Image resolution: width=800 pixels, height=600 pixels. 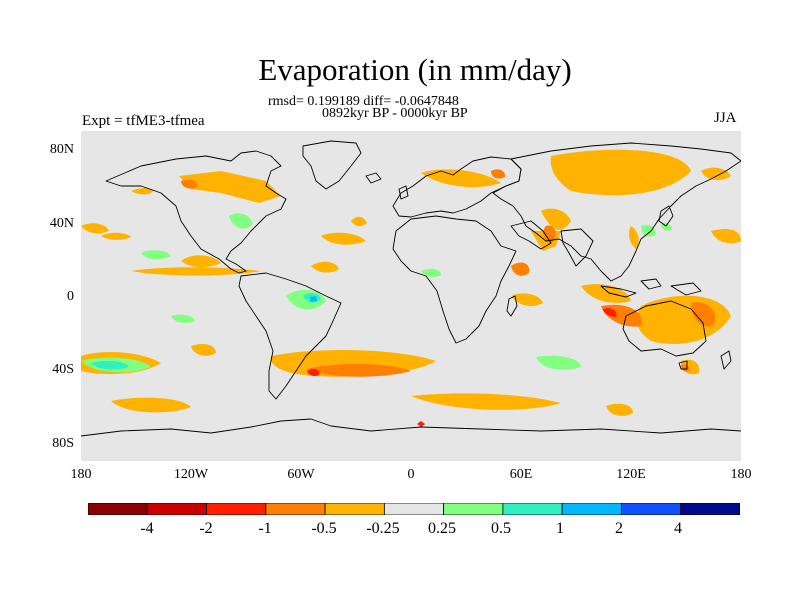 I want to click on stats-subtitle: rmsd= 0.199189 diff= -0.0647848, so click(x=363, y=101).